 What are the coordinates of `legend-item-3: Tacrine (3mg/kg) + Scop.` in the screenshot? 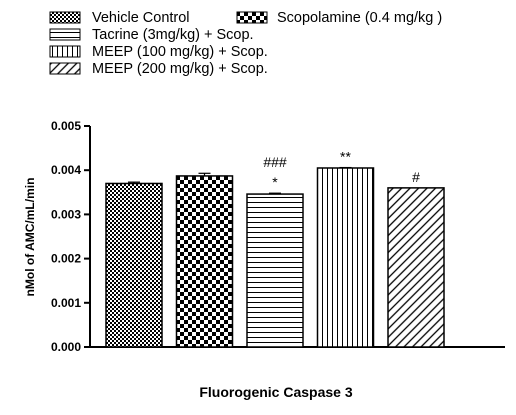 It's located at (151, 35).